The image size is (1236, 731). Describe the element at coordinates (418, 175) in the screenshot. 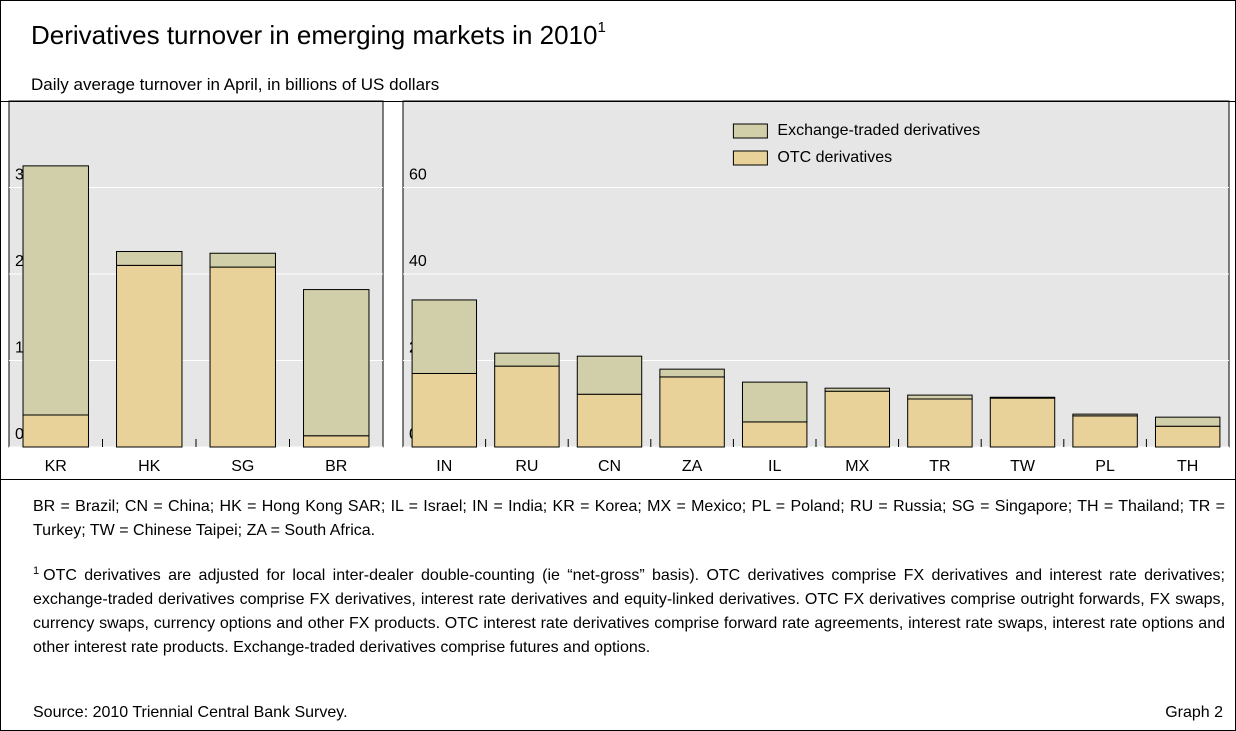

I see `y-tick-label: 60` at that location.